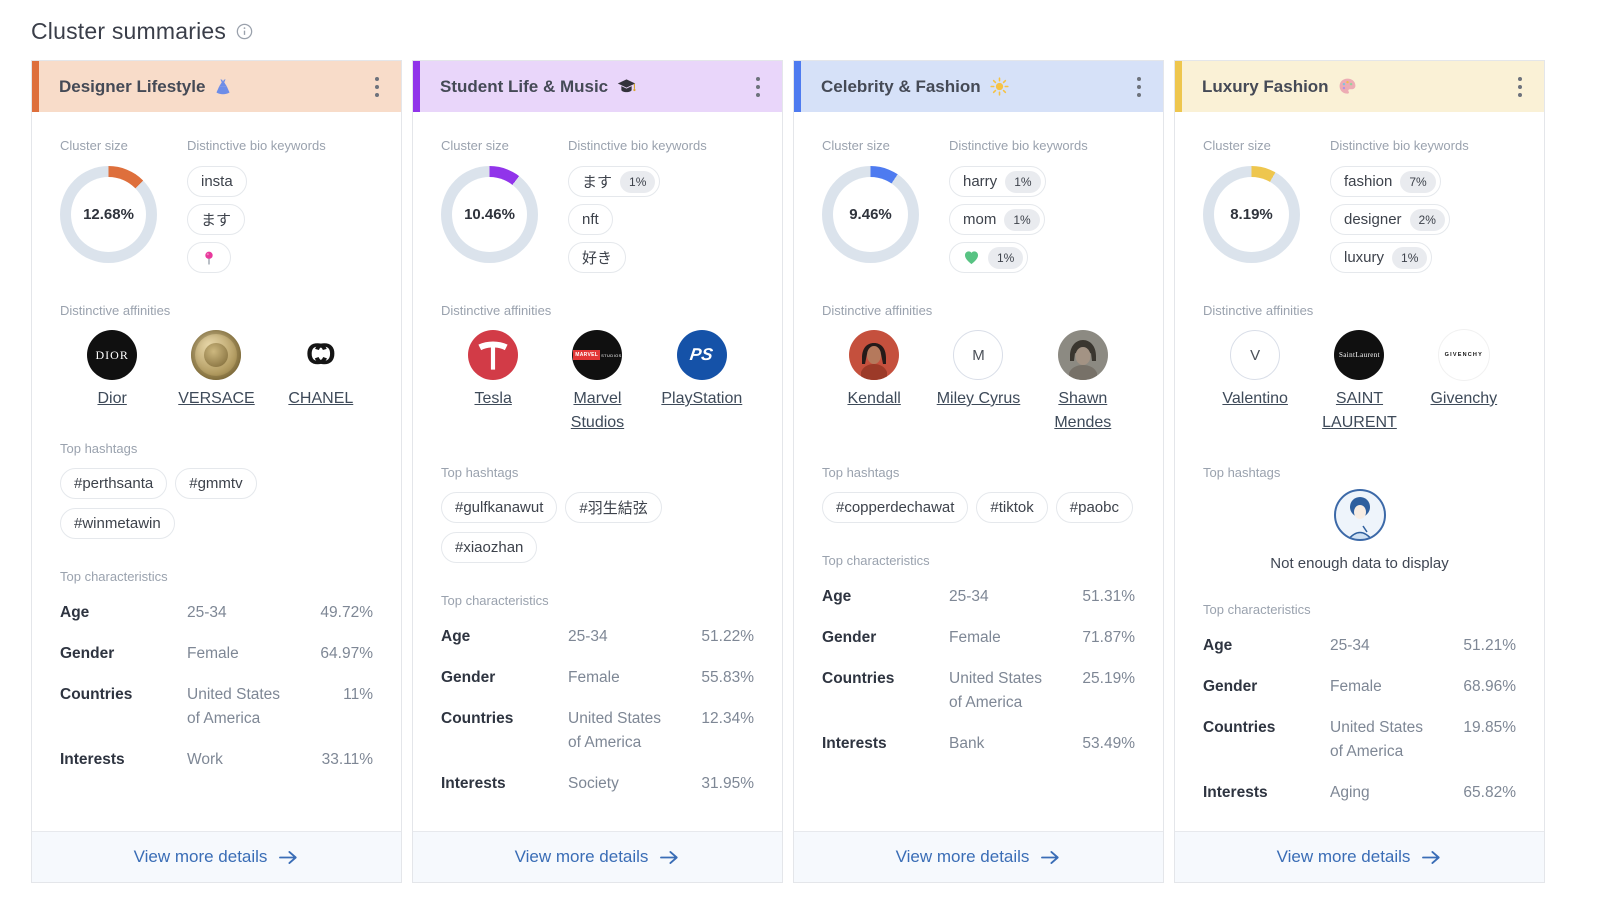 This screenshot has height=901, width=1600. Describe the element at coordinates (978, 691) in the screenshot. I see `characteristic-row: Countries United States of America 25.19%` at that location.